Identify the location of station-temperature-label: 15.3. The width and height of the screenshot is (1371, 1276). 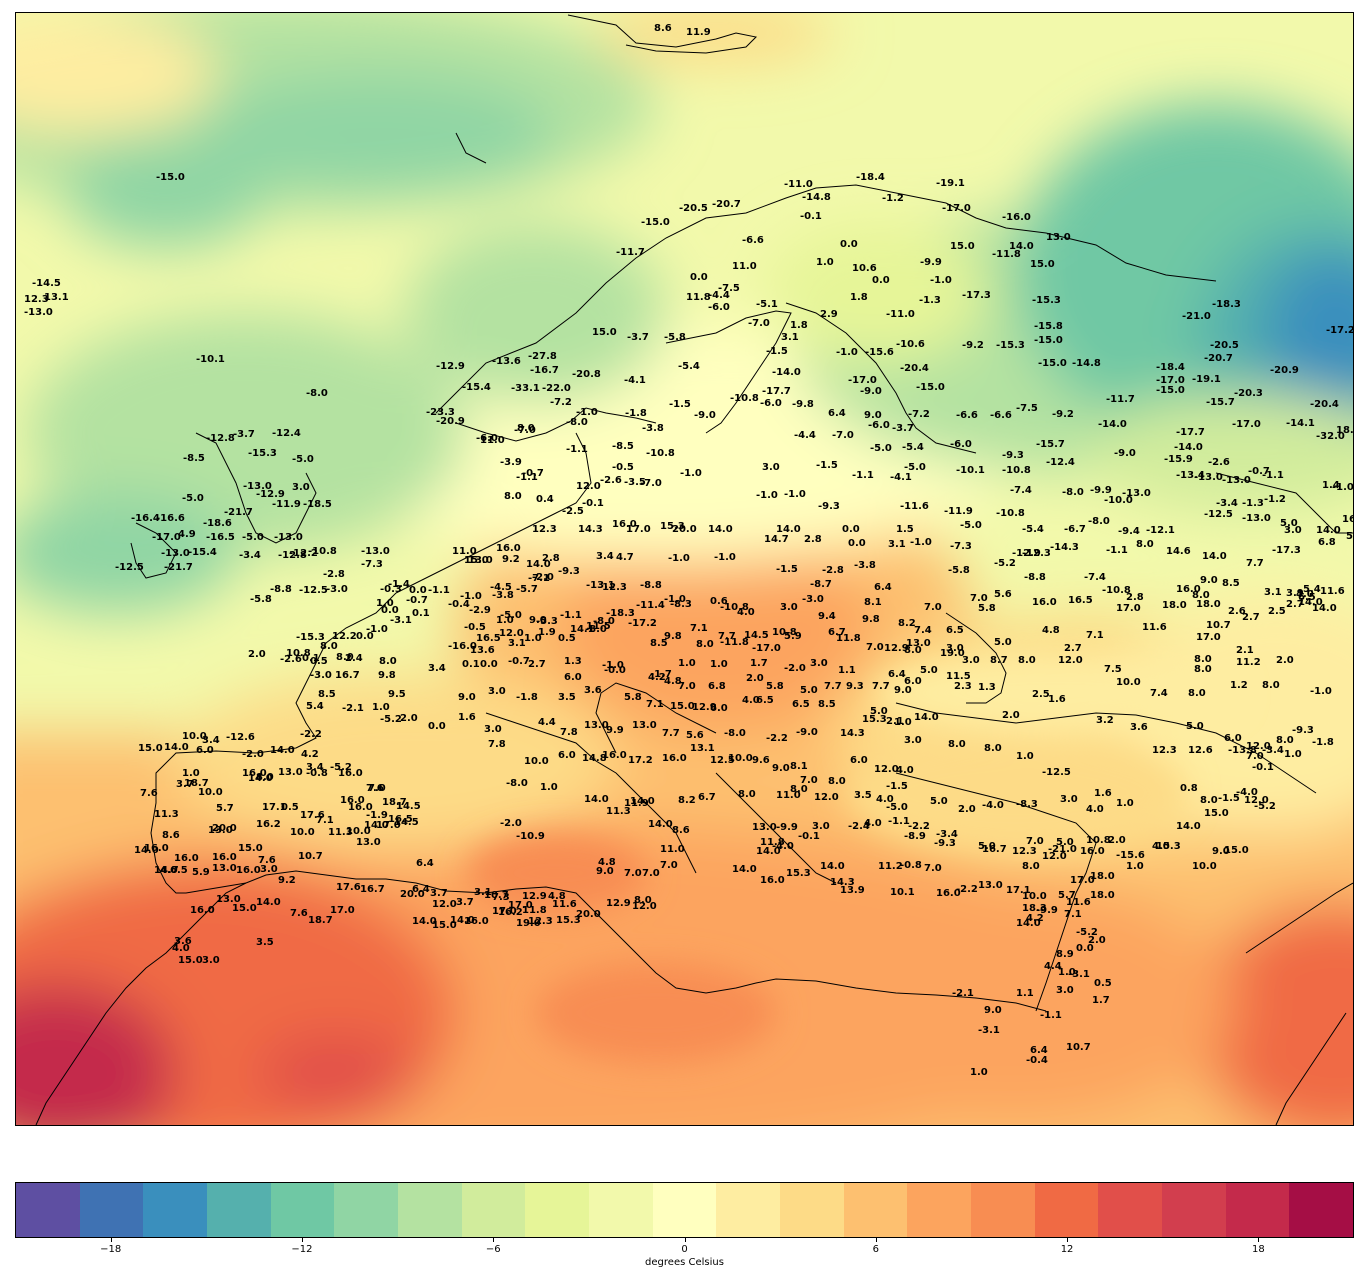
(798, 873).